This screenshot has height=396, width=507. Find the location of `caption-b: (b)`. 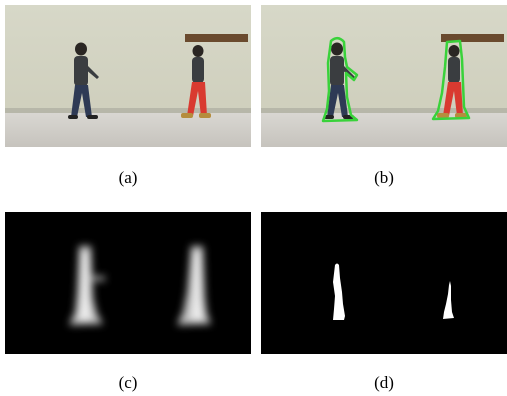

caption-b: (b) is located at coordinates (384, 177).